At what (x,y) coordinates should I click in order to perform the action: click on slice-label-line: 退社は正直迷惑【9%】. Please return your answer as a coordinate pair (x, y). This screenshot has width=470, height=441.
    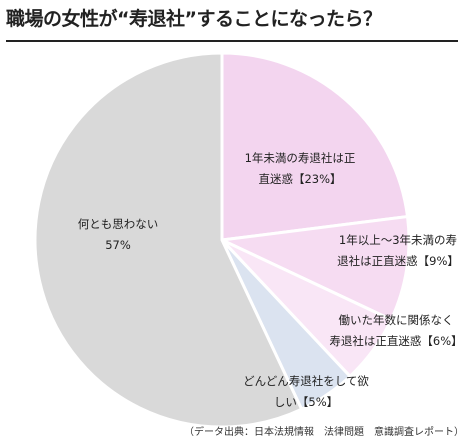
    Looking at the image, I should click on (398, 261).